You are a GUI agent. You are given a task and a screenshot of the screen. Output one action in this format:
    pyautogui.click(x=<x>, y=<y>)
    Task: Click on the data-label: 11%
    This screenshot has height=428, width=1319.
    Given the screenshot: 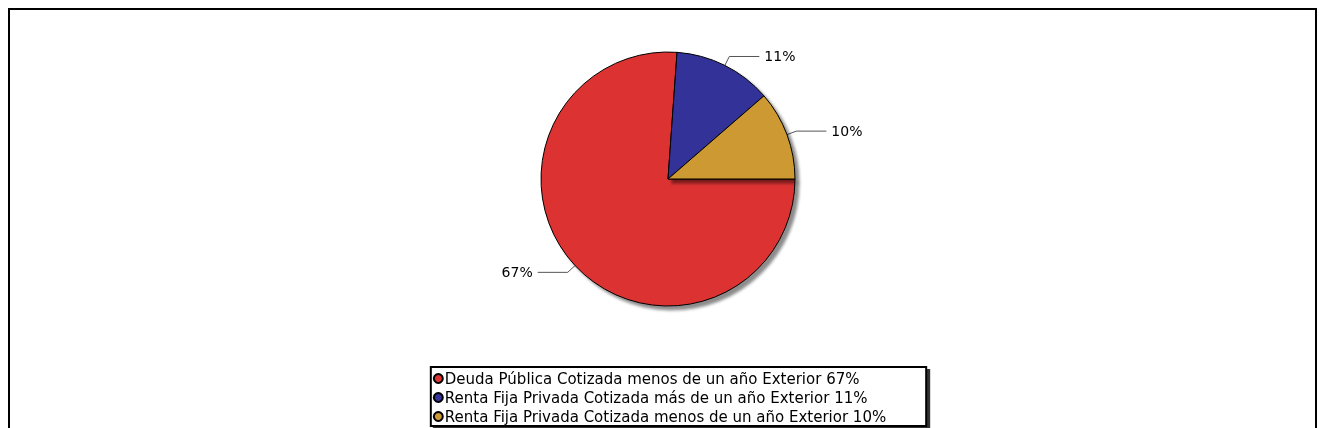 What is the action you would take?
    pyautogui.click(x=780, y=56)
    